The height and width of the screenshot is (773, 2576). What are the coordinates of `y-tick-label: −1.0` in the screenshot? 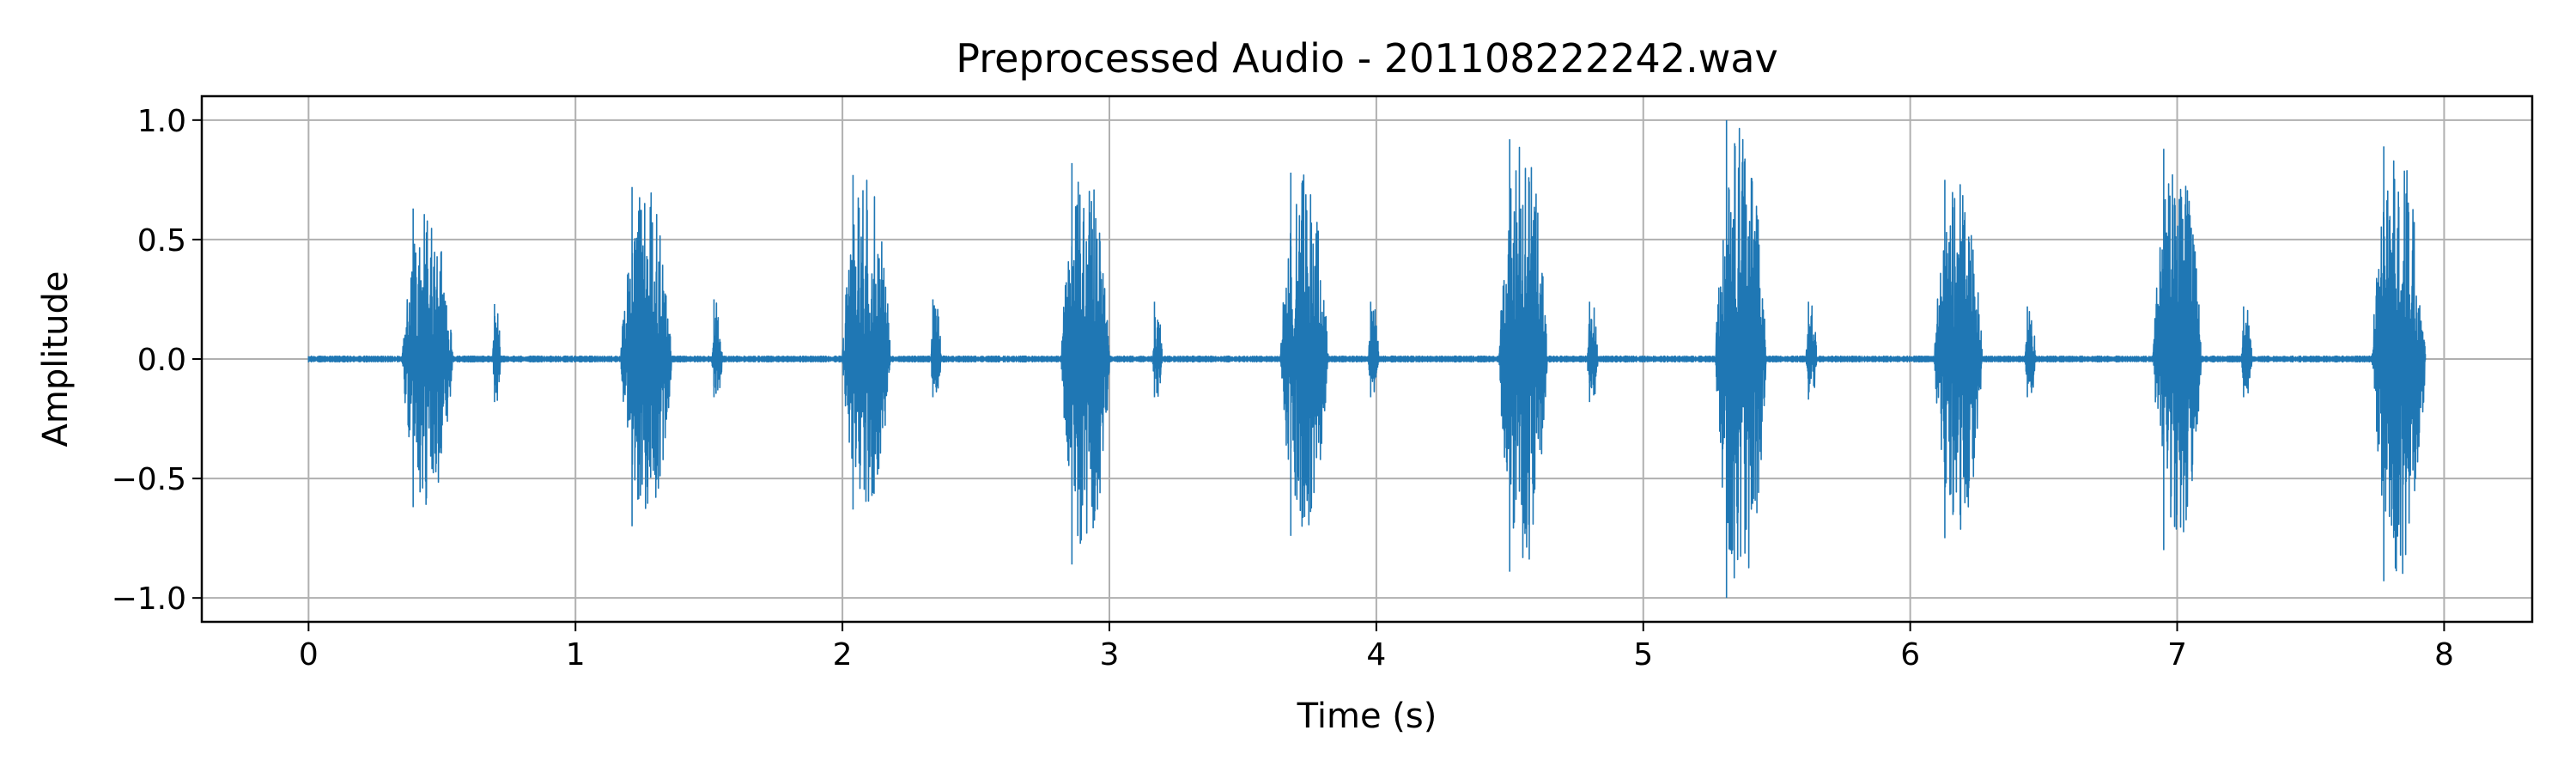 It's located at (149, 599).